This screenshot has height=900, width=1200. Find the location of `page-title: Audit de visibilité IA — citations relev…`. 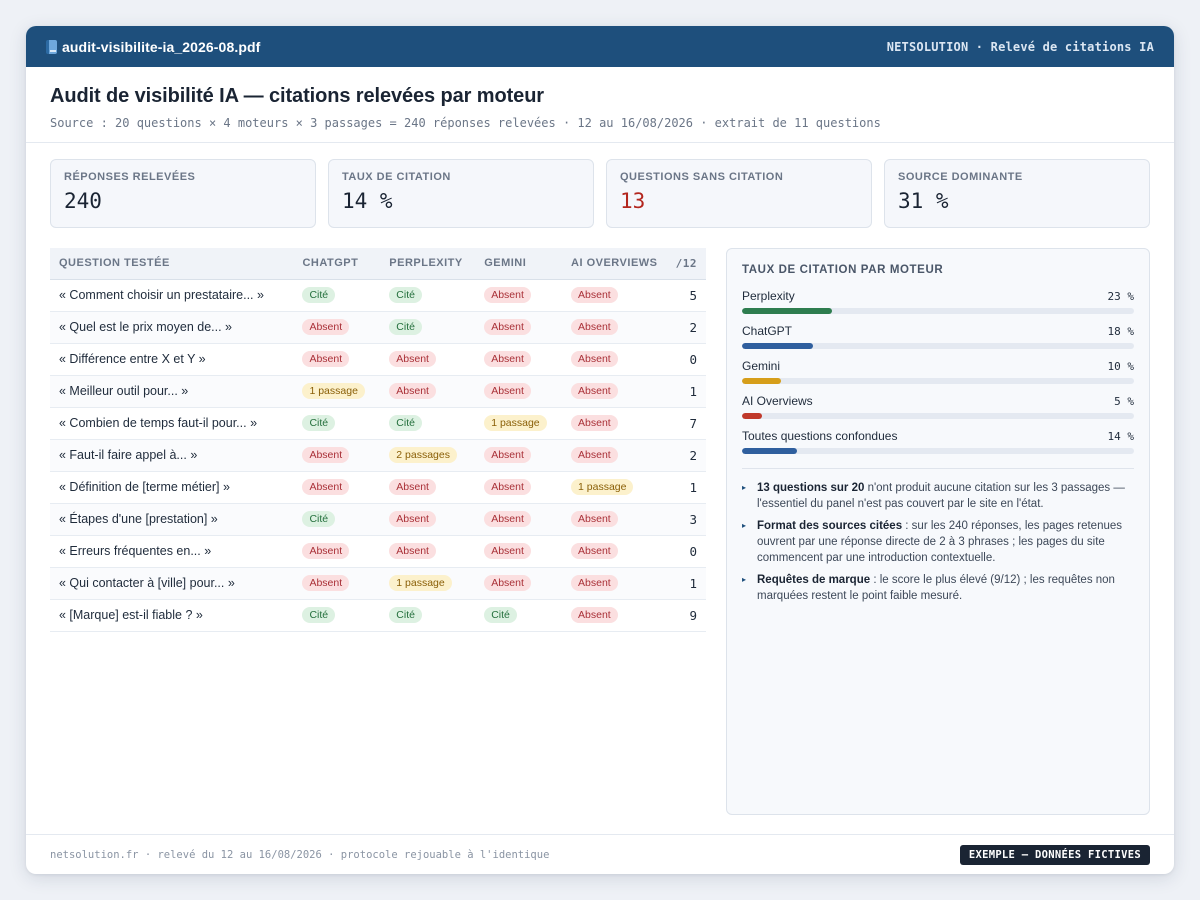

page-title: Audit de visibilité IA — citations relev… is located at coordinates (297, 96).